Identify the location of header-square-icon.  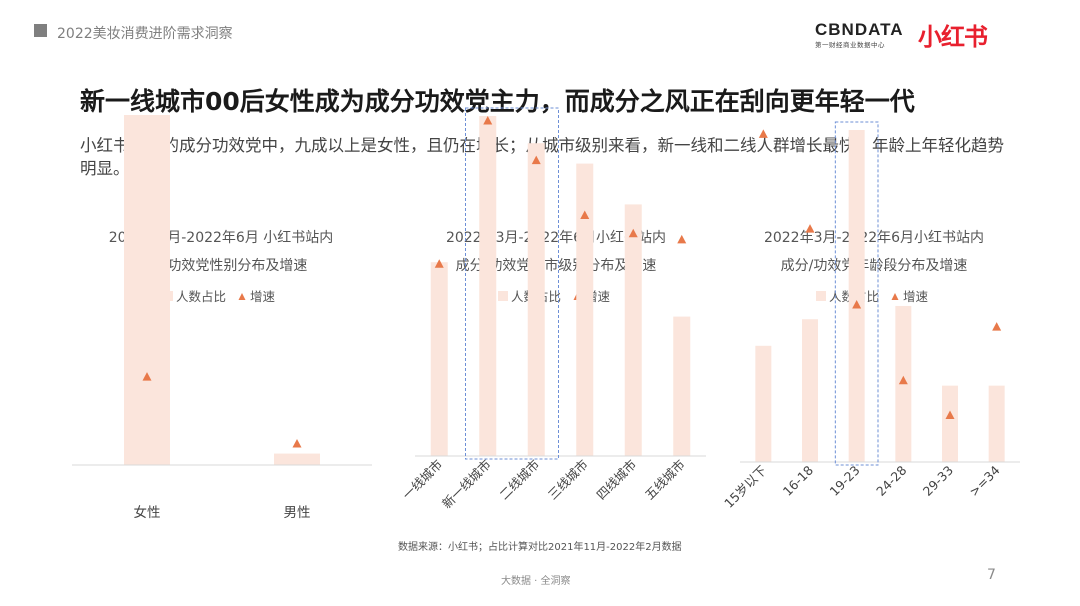
(40, 30).